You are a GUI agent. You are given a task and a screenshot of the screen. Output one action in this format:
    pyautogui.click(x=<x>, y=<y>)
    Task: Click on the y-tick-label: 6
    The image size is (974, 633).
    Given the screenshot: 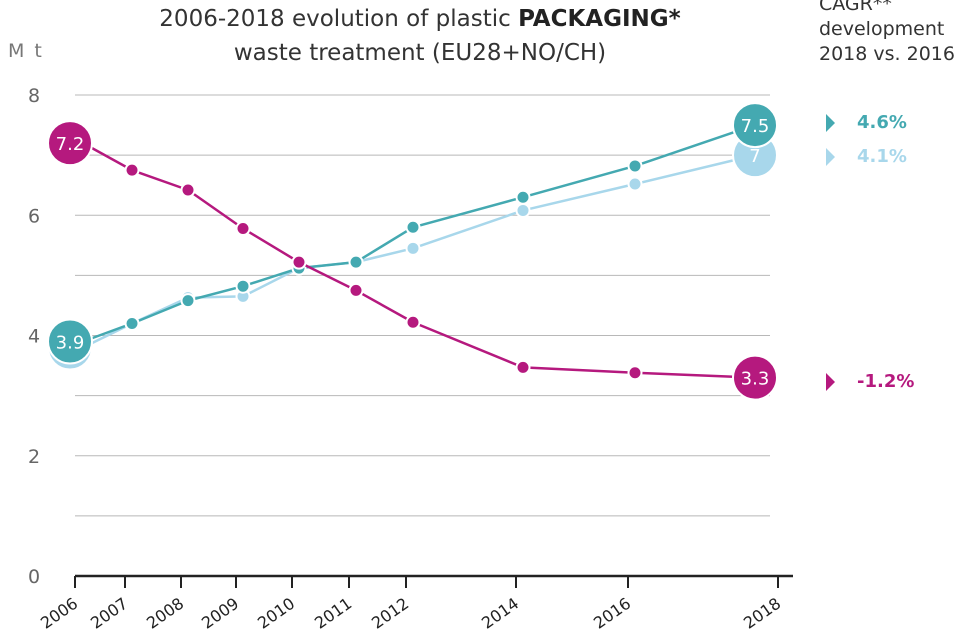 What is the action you would take?
    pyautogui.click(x=34, y=216)
    